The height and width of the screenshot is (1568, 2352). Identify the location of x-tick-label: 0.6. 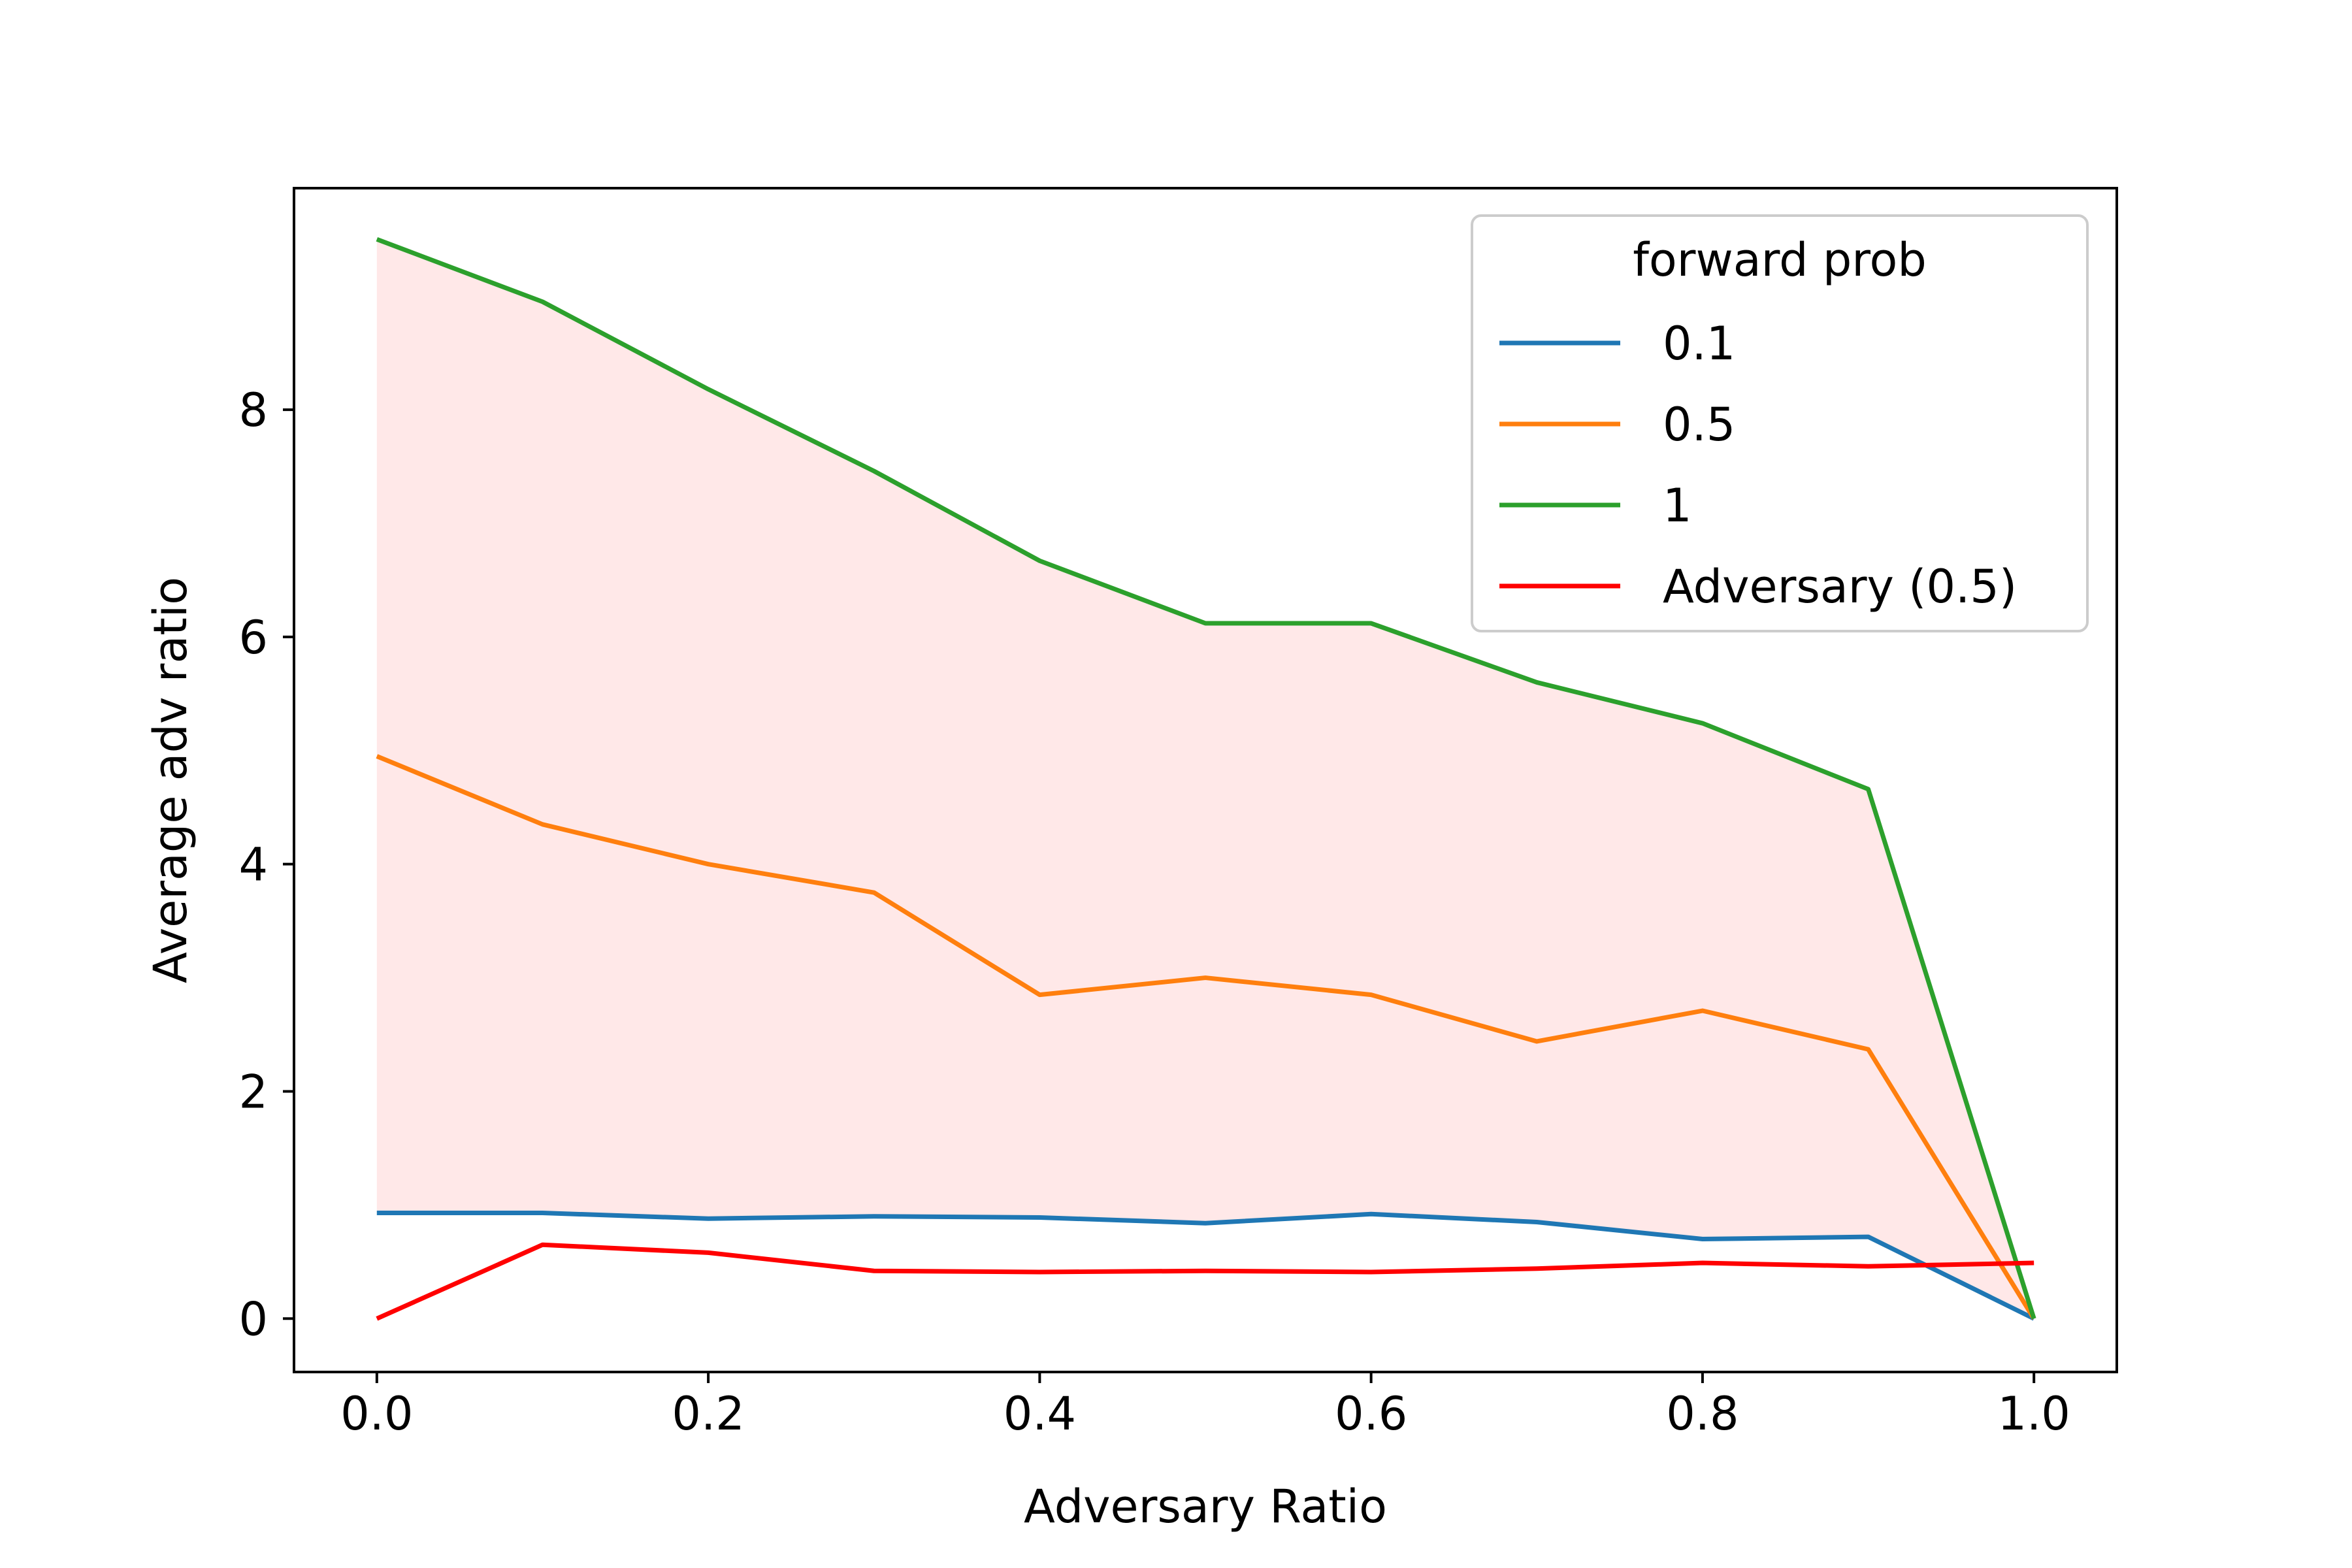
(1371, 1414).